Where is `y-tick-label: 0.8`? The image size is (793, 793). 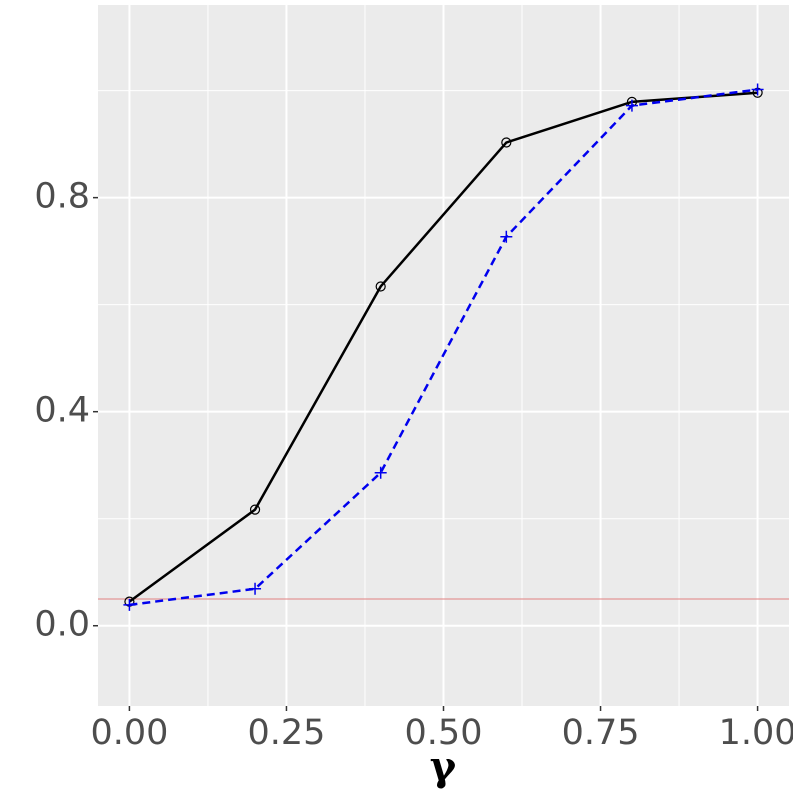
y-tick-label: 0.8 is located at coordinates (62, 197).